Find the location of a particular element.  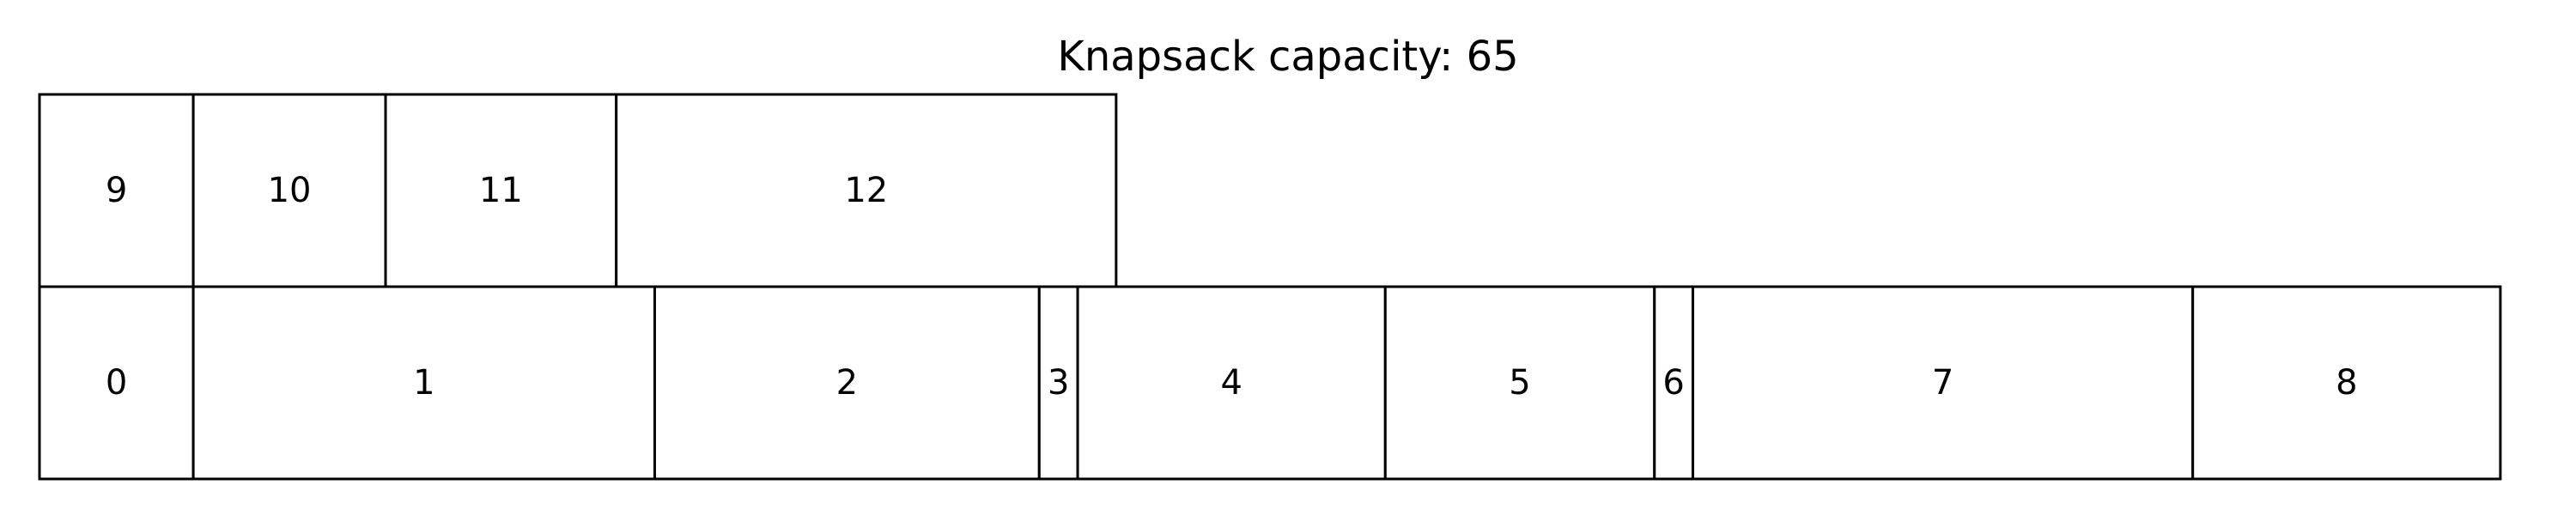

item-box-10: 10 is located at coordinates (289, 190).